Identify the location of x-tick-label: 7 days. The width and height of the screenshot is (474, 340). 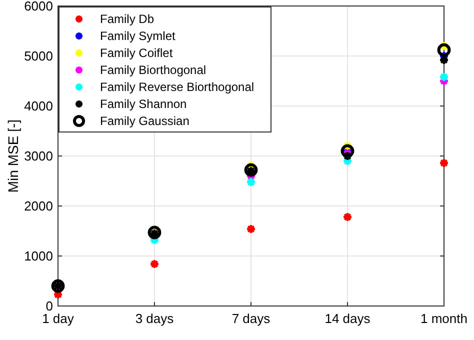
(251, 318).